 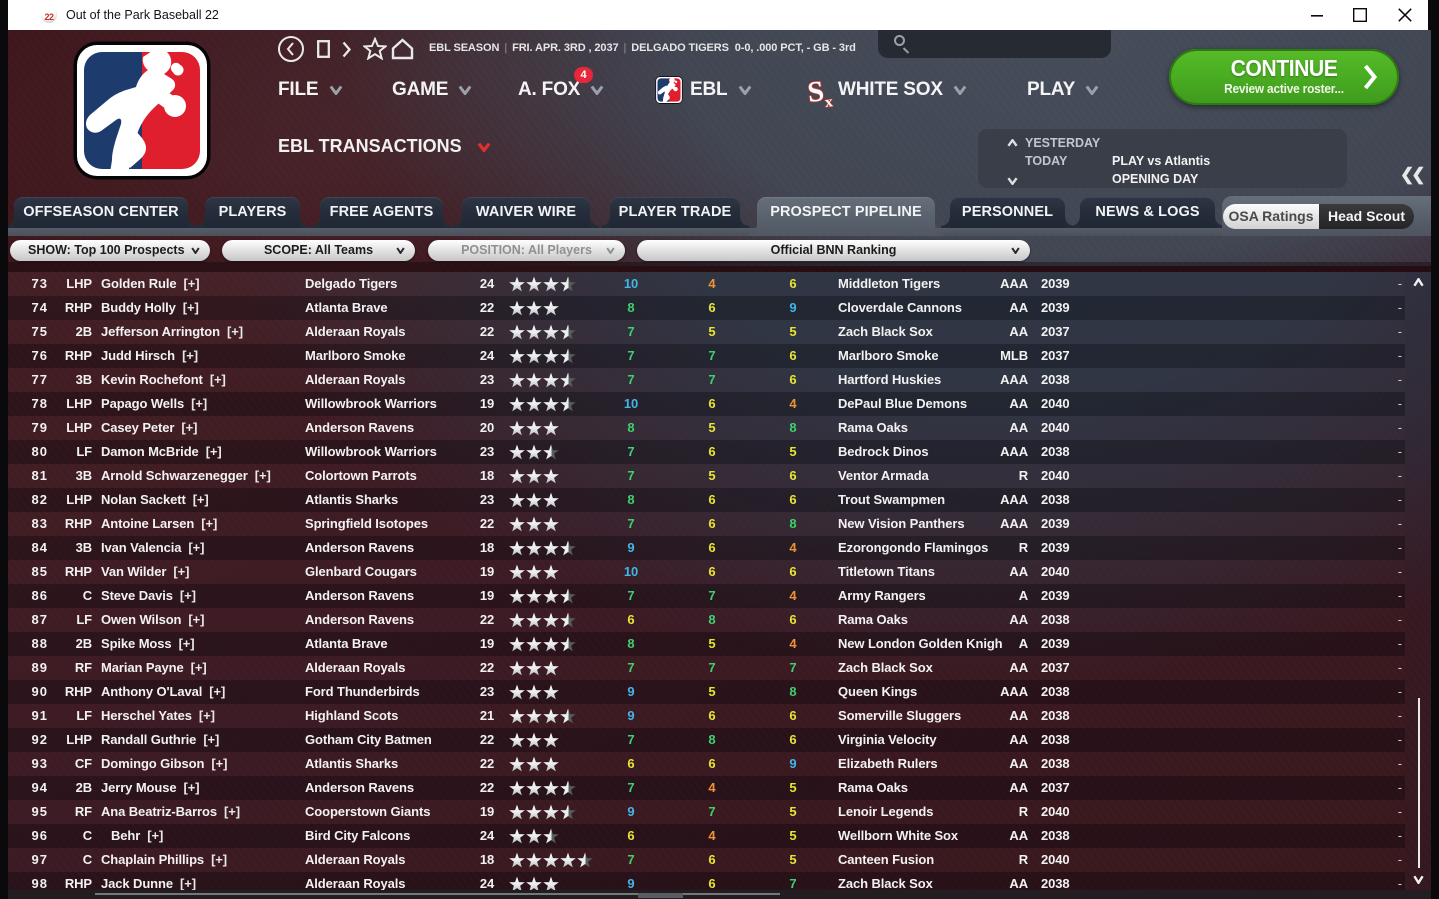 What do you see at coordinates (816, 92) in the screenshot?
I see `svg-text: S` at bounding box center [816, 92].